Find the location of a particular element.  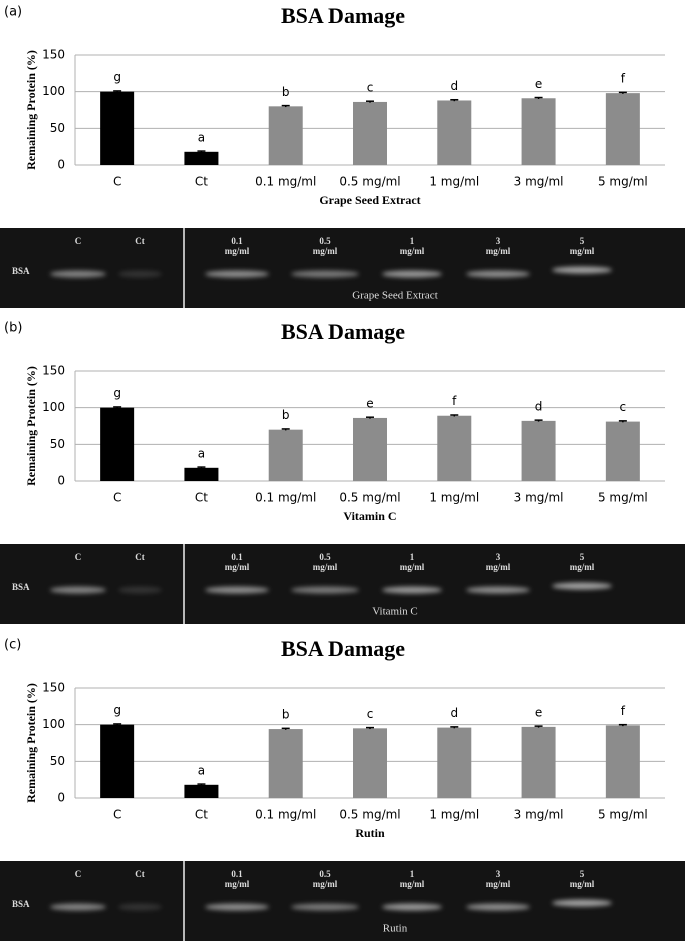

panel-label: (b) is located at coordinates (13, 328).